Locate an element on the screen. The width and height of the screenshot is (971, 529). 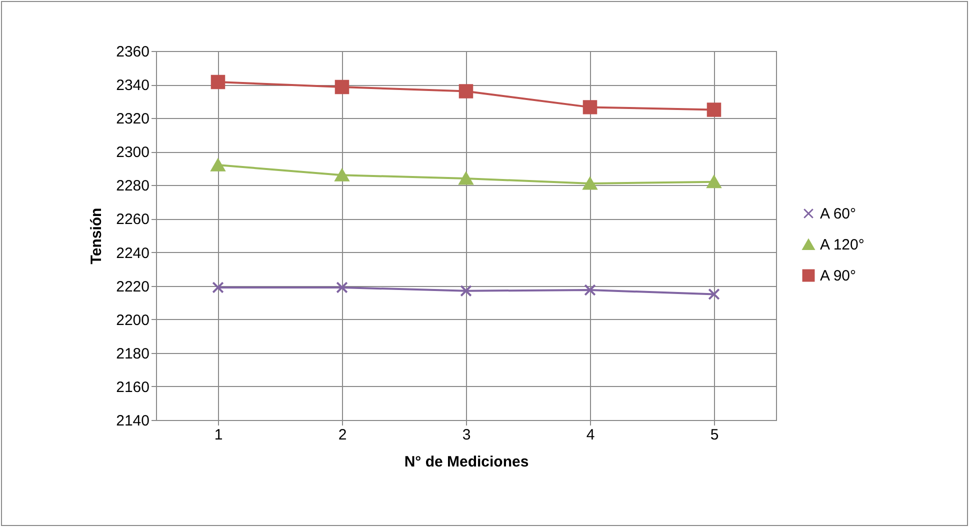
x-tick-label: 3 is located at coordinates (466, 435).